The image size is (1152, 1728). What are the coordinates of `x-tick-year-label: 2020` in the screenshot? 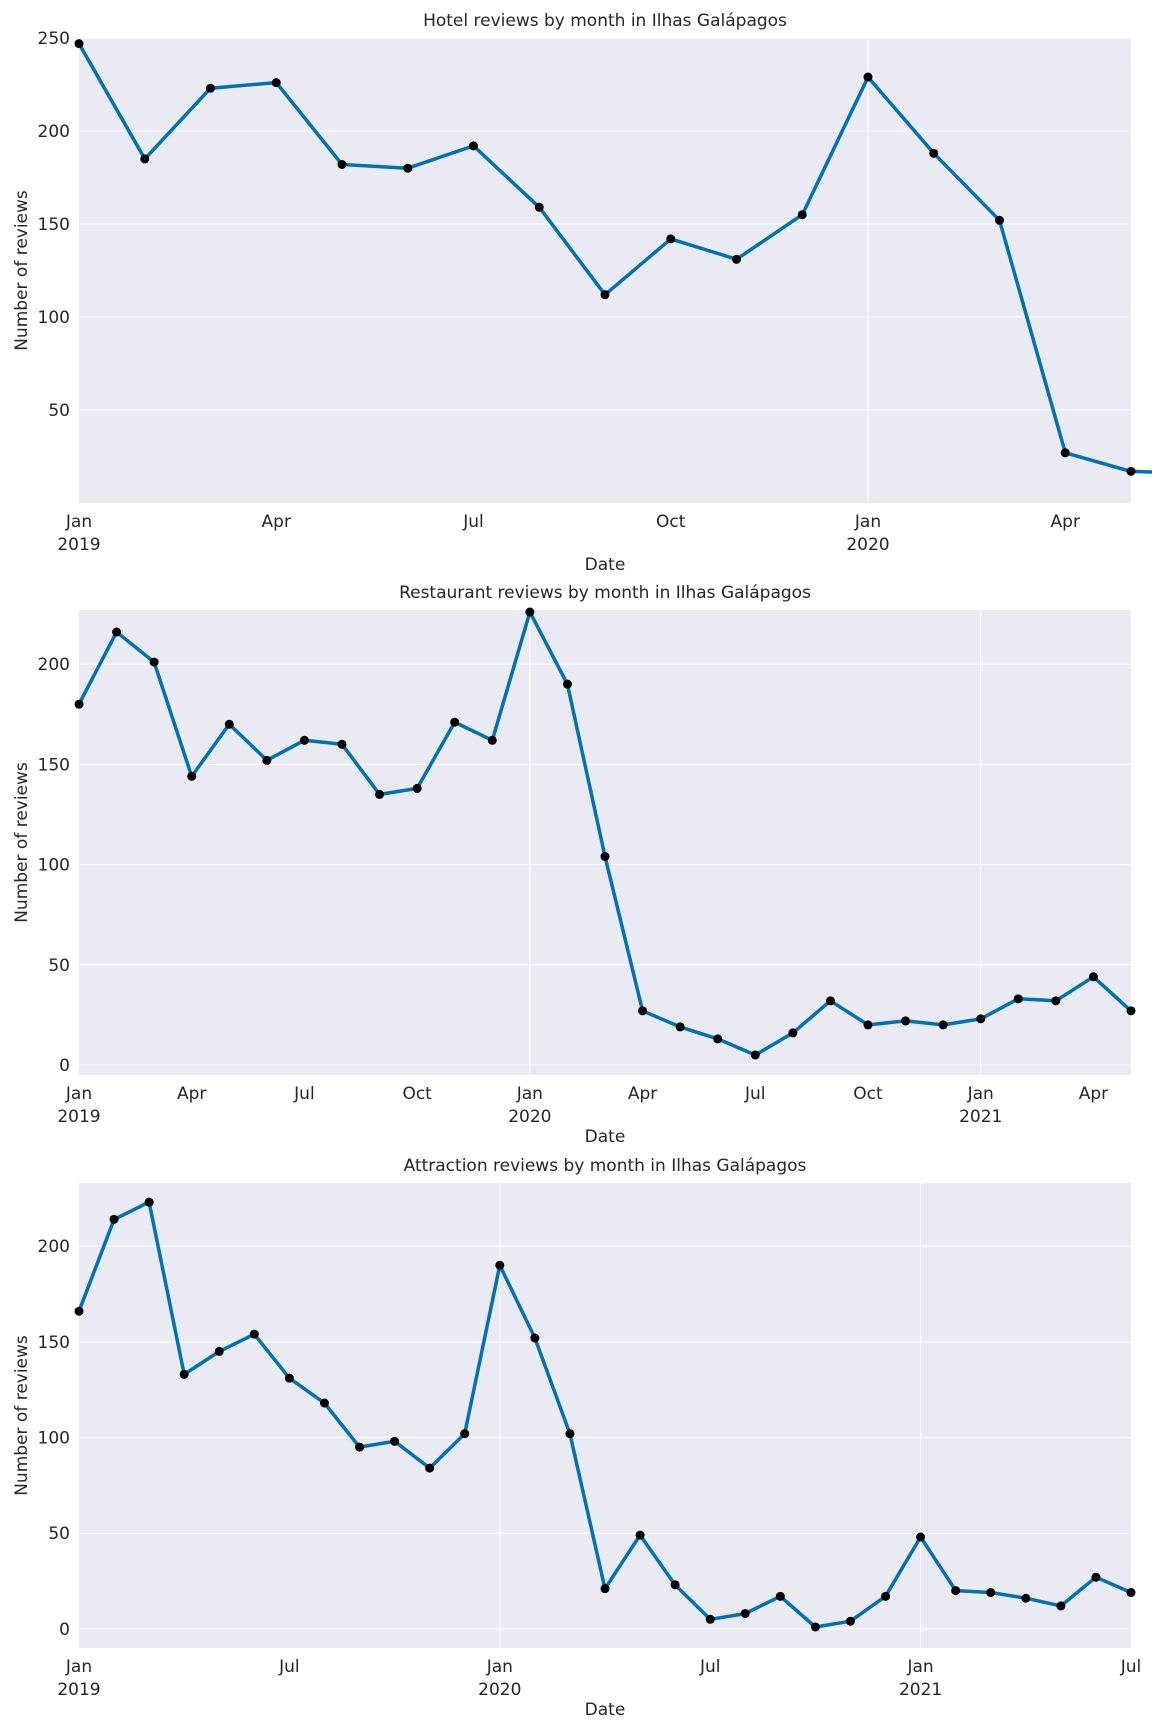 It's located at (529, 1117).